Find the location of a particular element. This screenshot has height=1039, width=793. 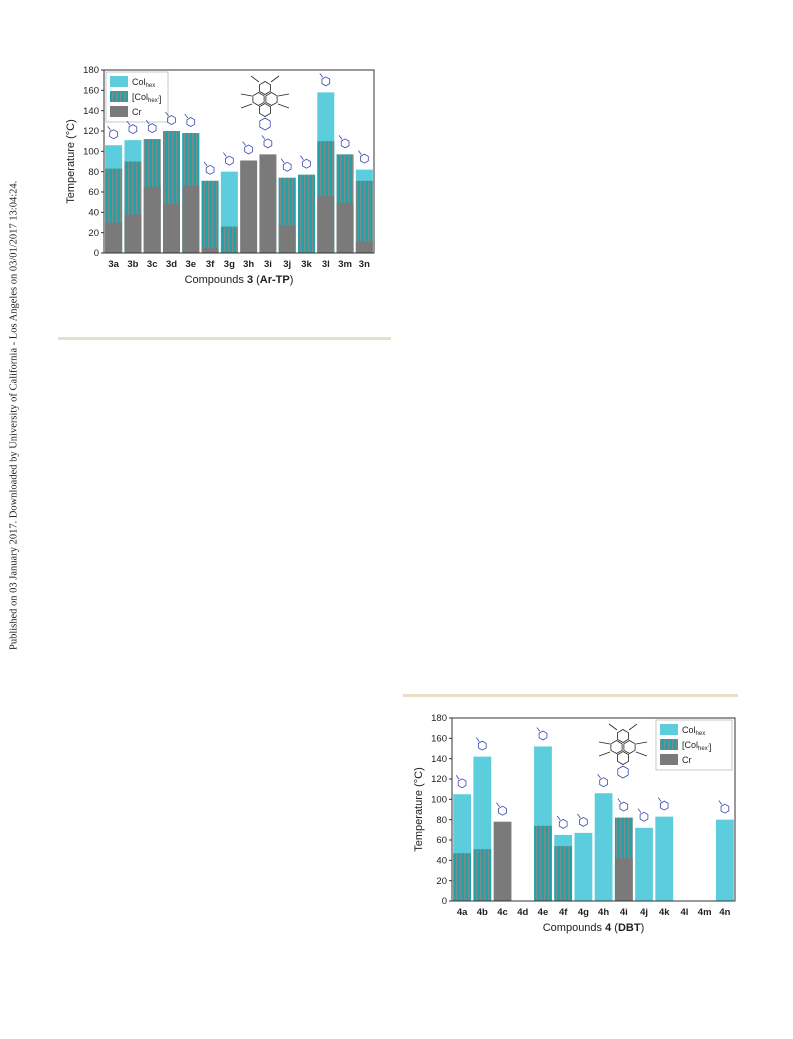

x-tick-label: 4f is located at coordinates (563, 912).